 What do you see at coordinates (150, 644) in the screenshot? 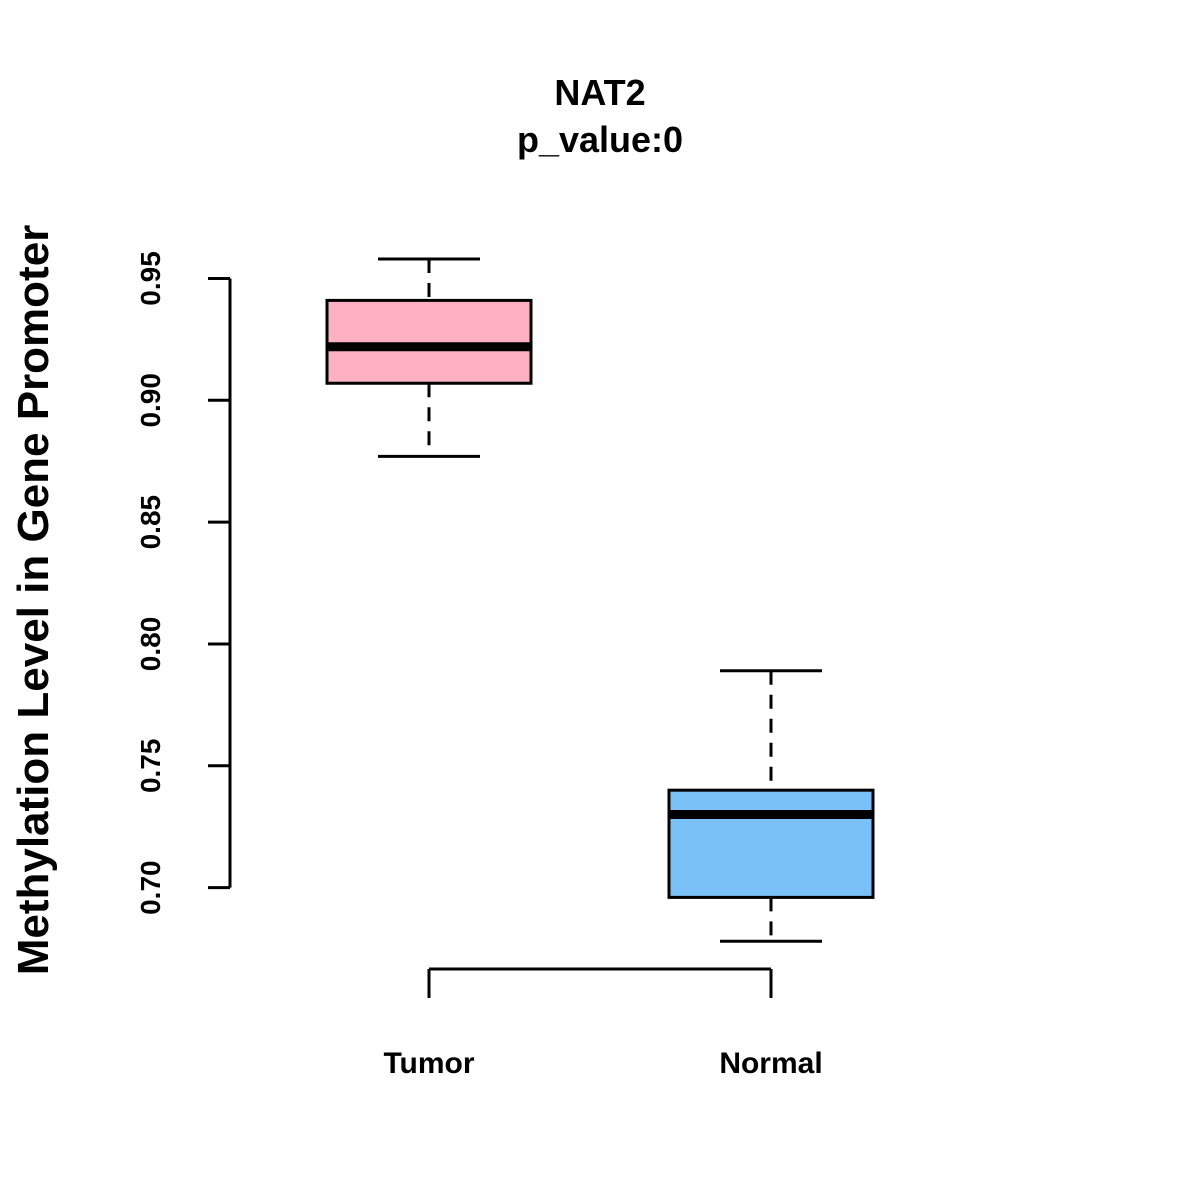
I see `y-tick-label: 0.80` at bounding box center [150, 644].